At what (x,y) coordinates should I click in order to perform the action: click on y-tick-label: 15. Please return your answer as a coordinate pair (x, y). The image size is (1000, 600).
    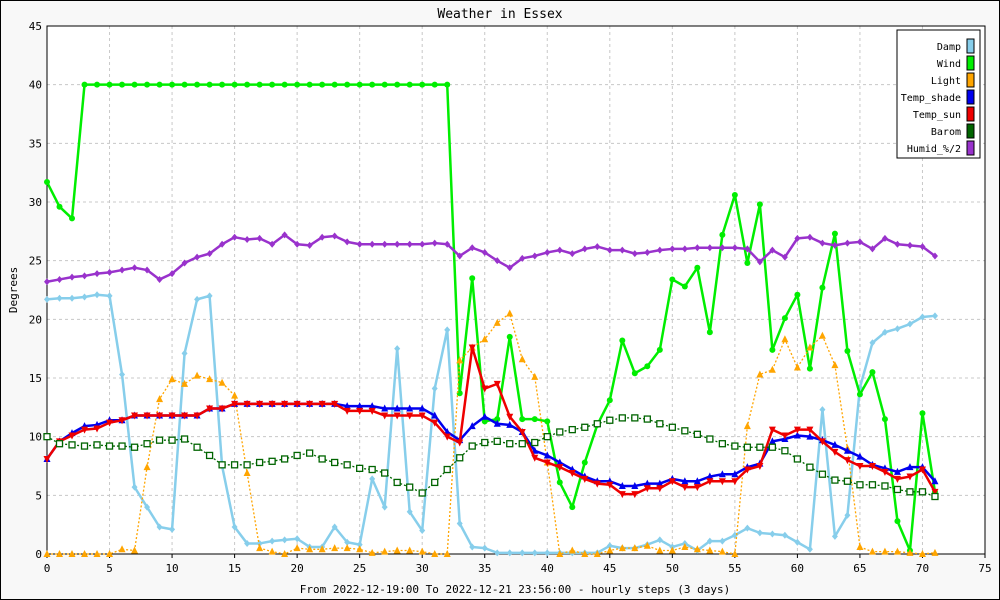
    Looking at the image, I should click on (35, 378).